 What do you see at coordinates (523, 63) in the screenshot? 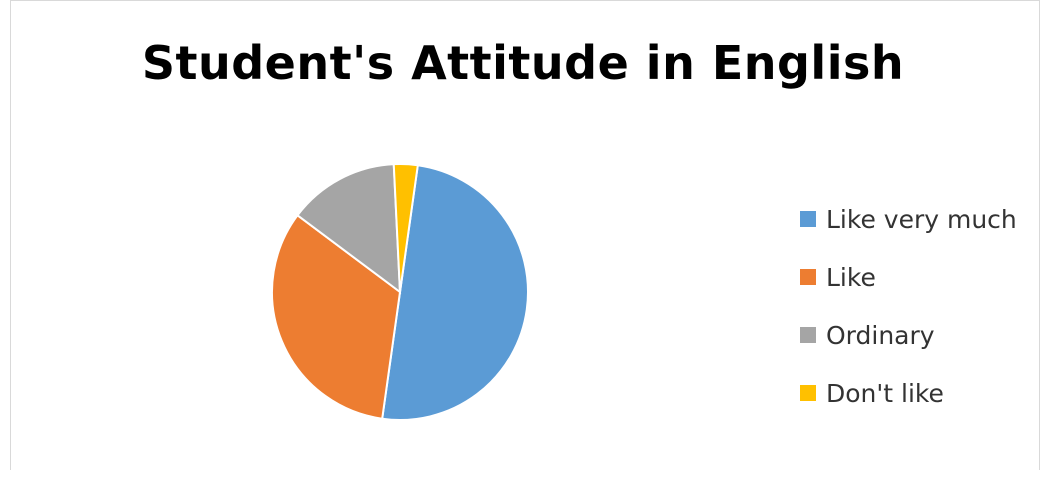
I see `chart-title: Student's Attitude in English` at bounding box center [523, 63].